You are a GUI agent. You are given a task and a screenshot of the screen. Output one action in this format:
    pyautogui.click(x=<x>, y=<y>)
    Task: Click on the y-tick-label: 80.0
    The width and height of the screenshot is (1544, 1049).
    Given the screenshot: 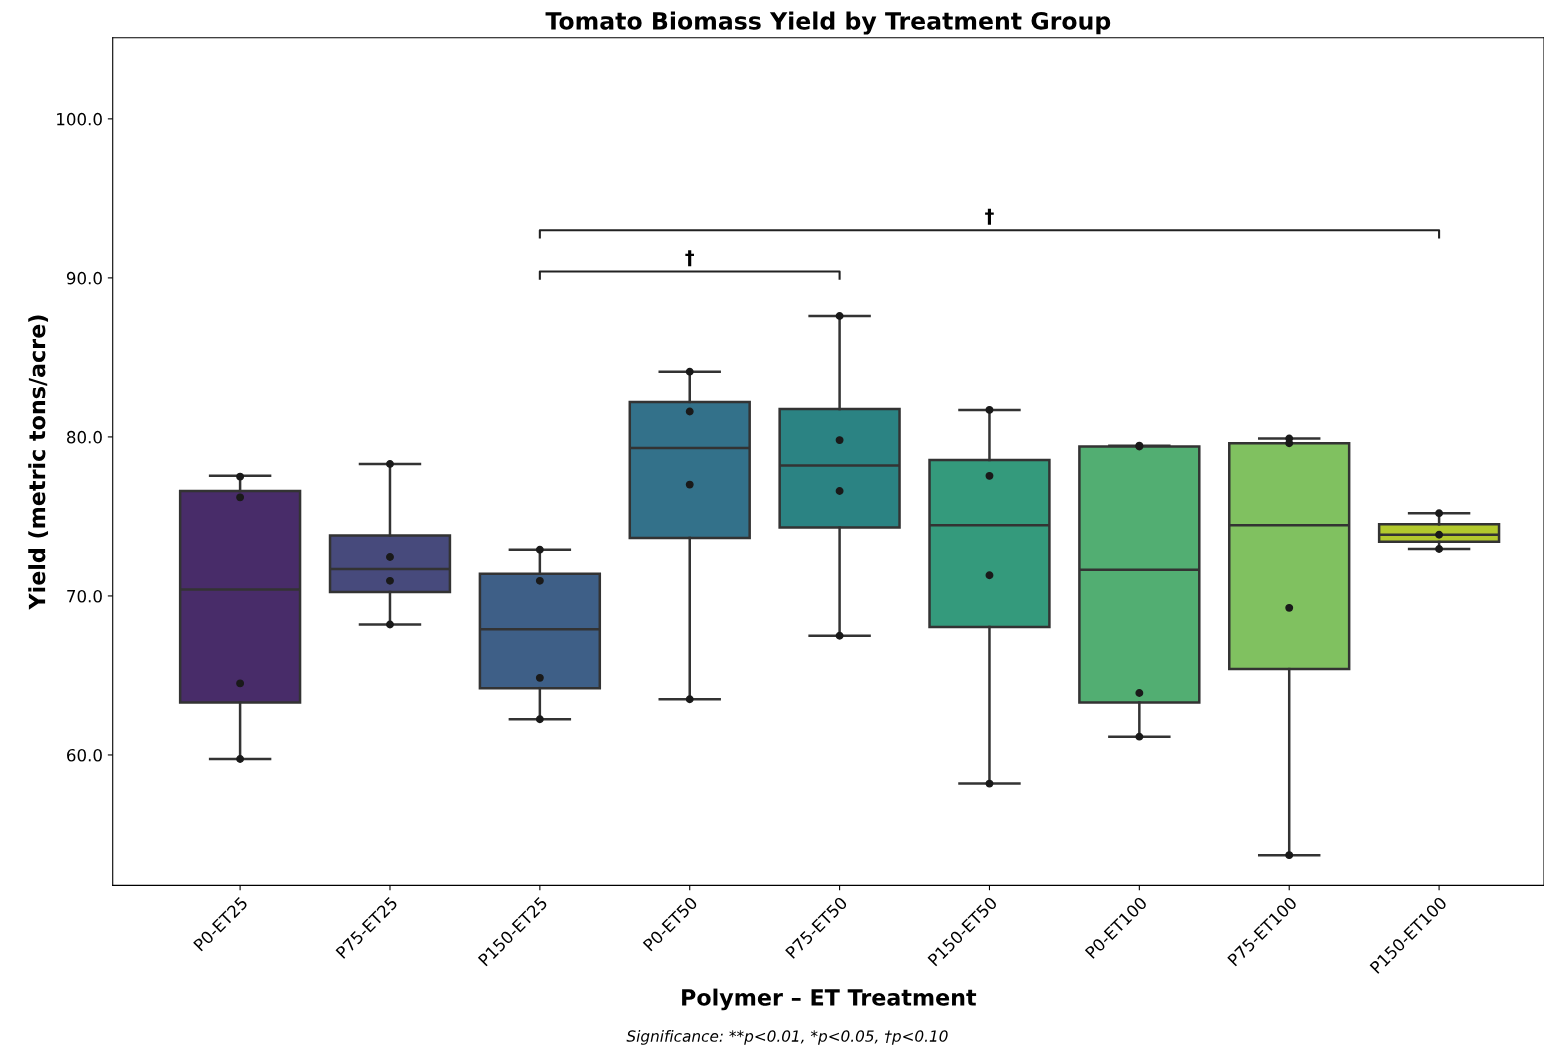 What is the action you would take?
    pyautogui.click(x=84, y=437)
    